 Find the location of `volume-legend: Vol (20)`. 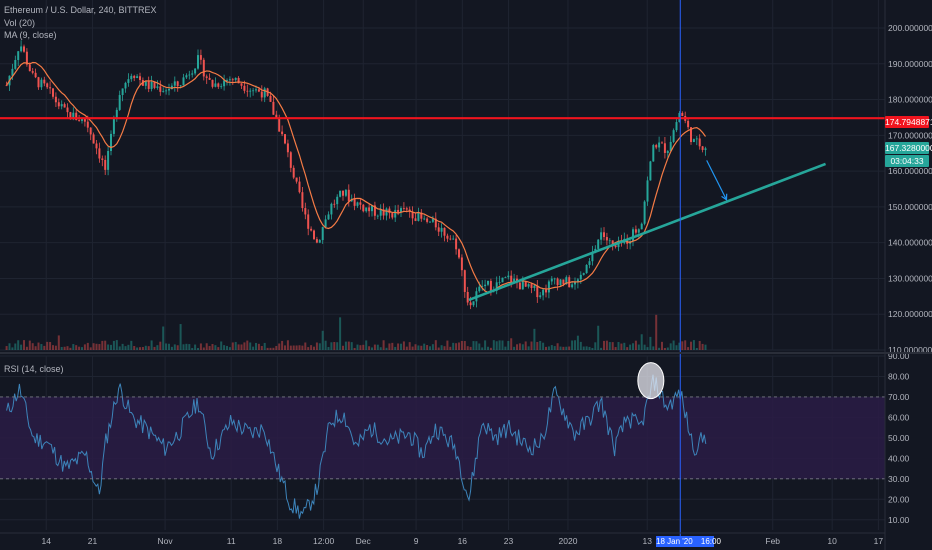

volume-legend: Vol (20) is located at coordinates (20, 23).